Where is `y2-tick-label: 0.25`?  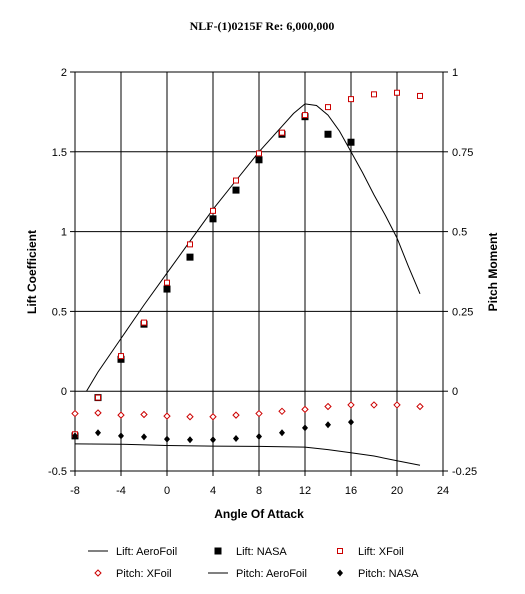 y2-tick-label: 0.25 is located at coordinates (462, 312).